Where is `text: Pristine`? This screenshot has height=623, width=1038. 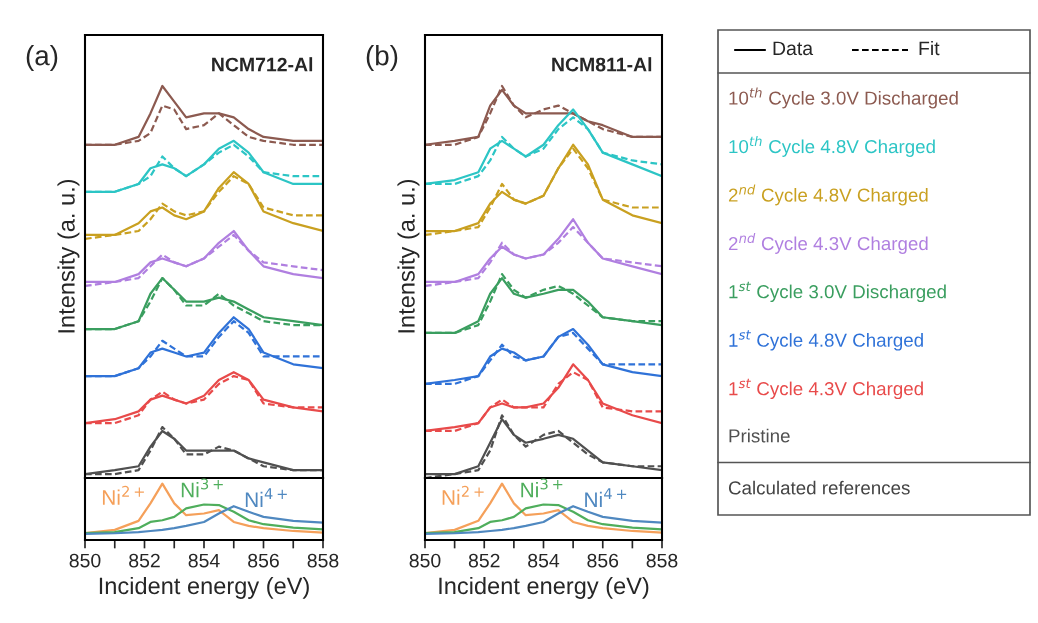
text: Pristine is located at coordinates (759, 435).